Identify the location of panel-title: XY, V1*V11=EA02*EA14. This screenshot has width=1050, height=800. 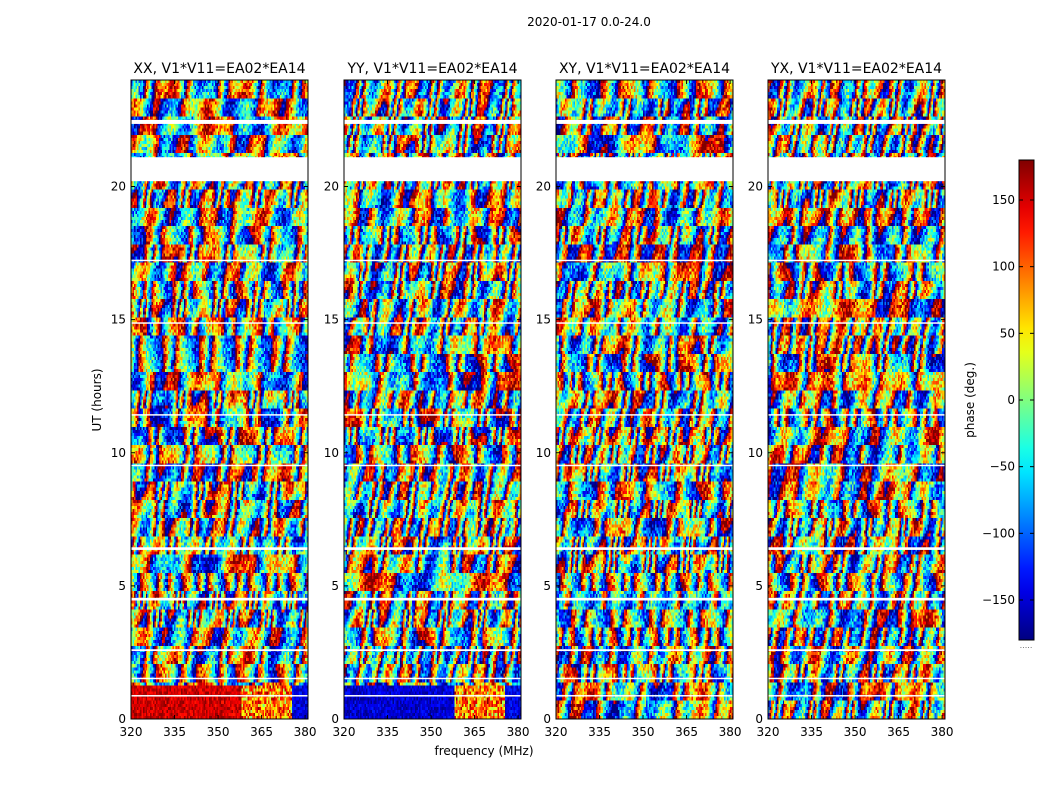
(644, 69).